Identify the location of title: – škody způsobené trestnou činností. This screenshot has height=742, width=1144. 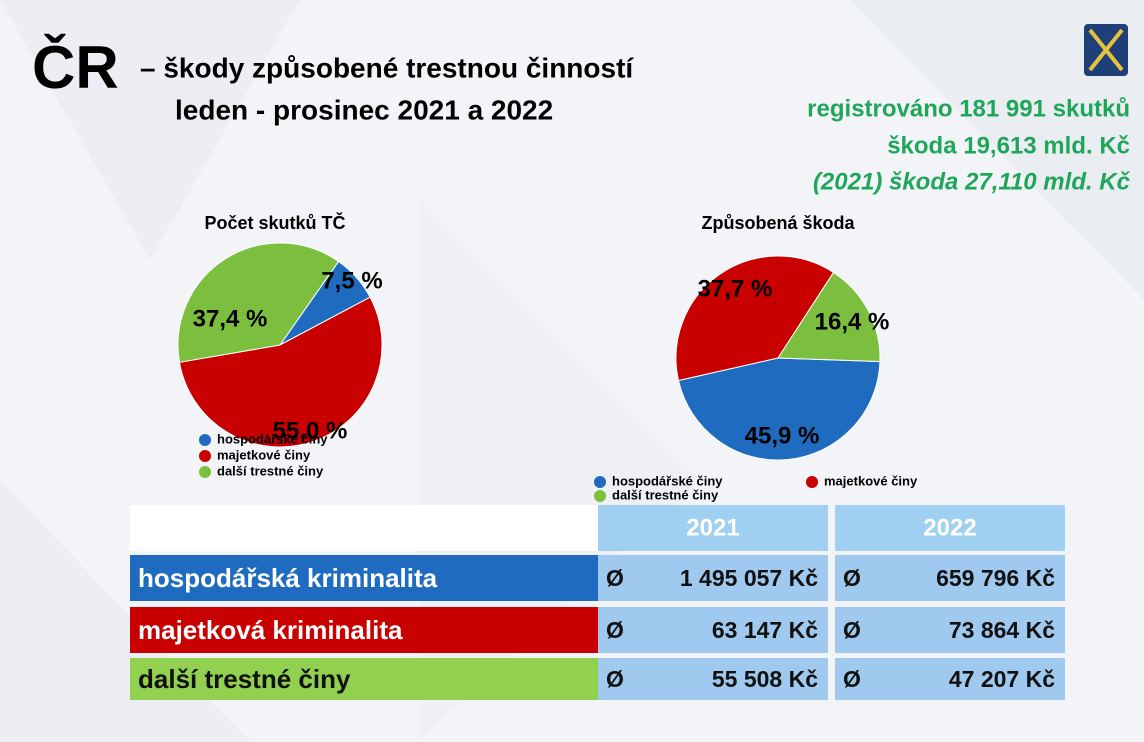
(387, 67).